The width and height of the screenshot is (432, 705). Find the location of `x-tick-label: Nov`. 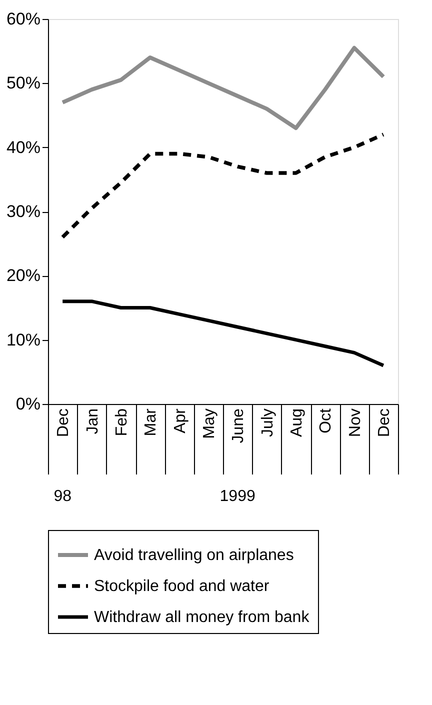

x-tick-label: Nov is located at coordinates (355, 422).